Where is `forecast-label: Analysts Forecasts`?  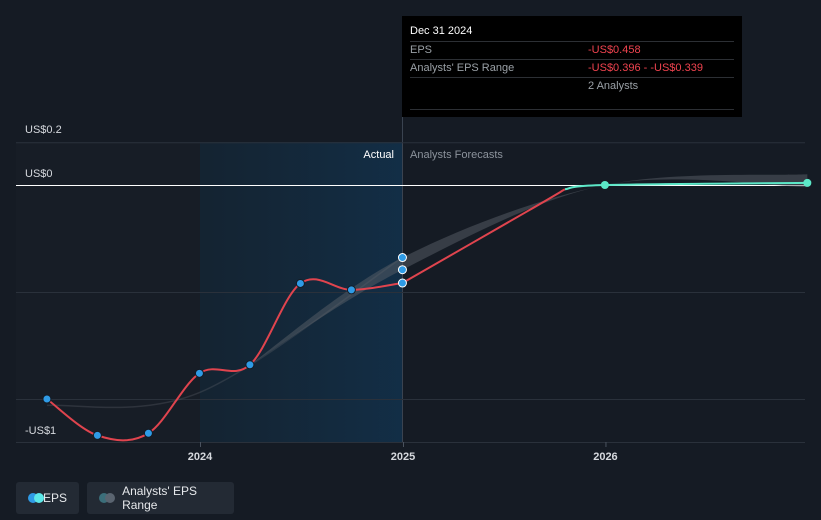
forecast-label: Analysts Forecasts is located at coordinates (456, 155).